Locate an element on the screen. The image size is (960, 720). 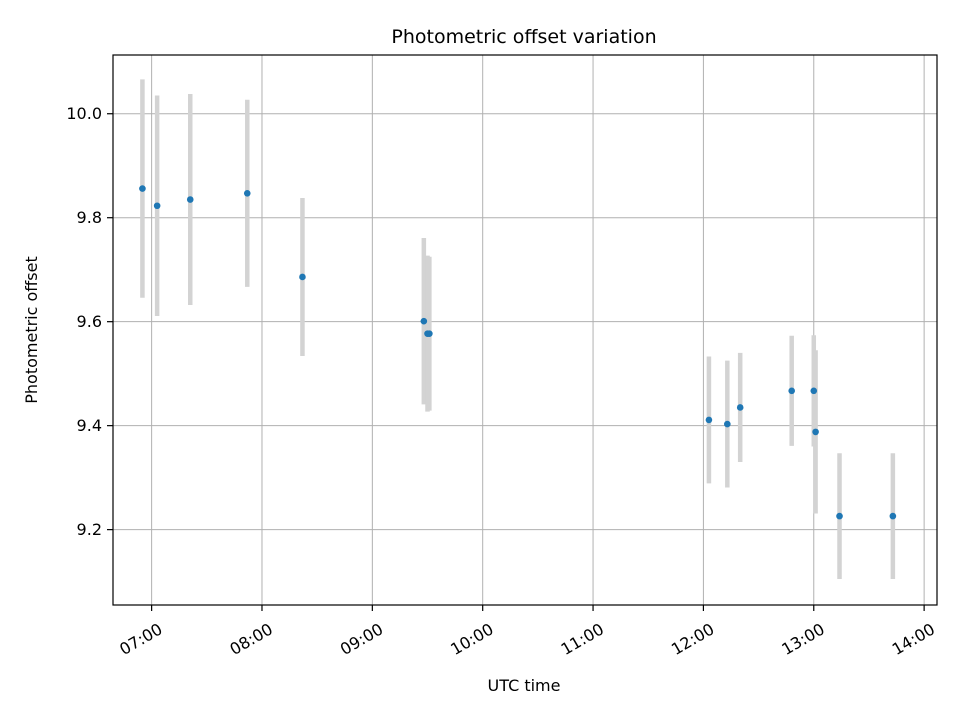
x-axis-label: UTC time is located at coordinates (524, 685).